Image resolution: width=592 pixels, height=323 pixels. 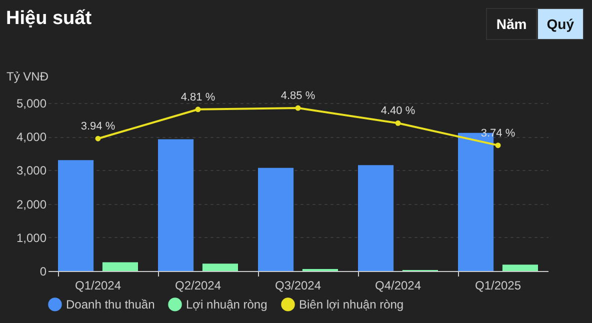 I want to click on y-tick-label: 3,000, so click(x=31, y=171).